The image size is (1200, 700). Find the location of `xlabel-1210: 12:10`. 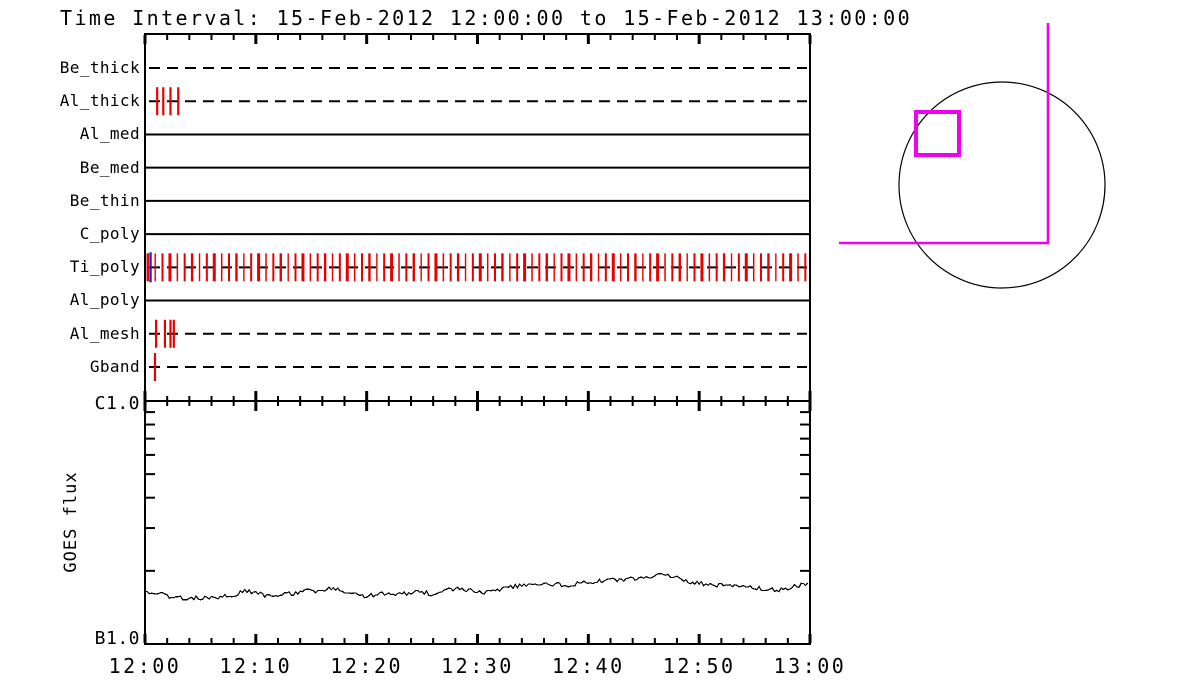

xlabel-1210: 12:10 is located at coordinates (255, 666).